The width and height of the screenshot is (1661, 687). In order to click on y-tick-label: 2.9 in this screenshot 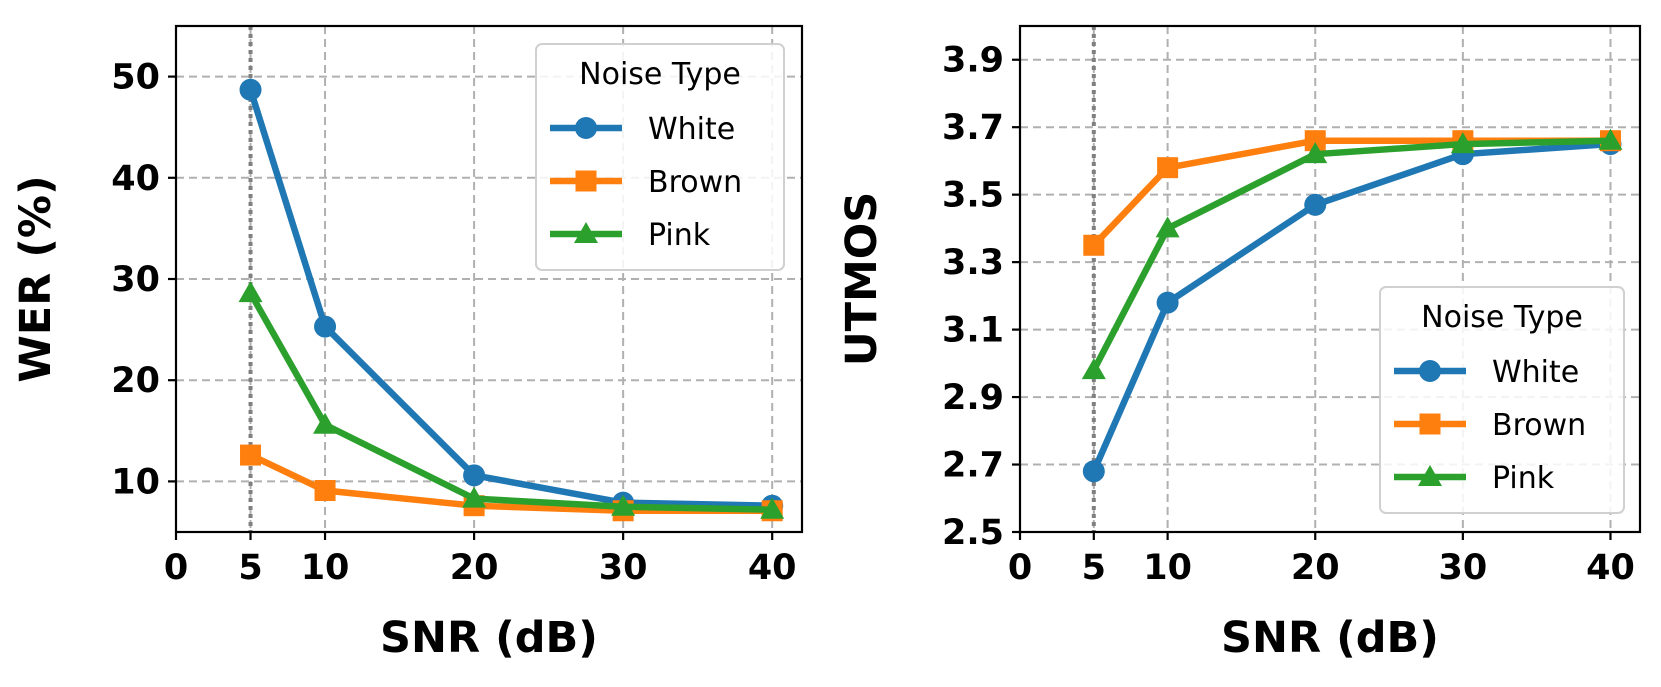, I will do `click(973, 398)`.